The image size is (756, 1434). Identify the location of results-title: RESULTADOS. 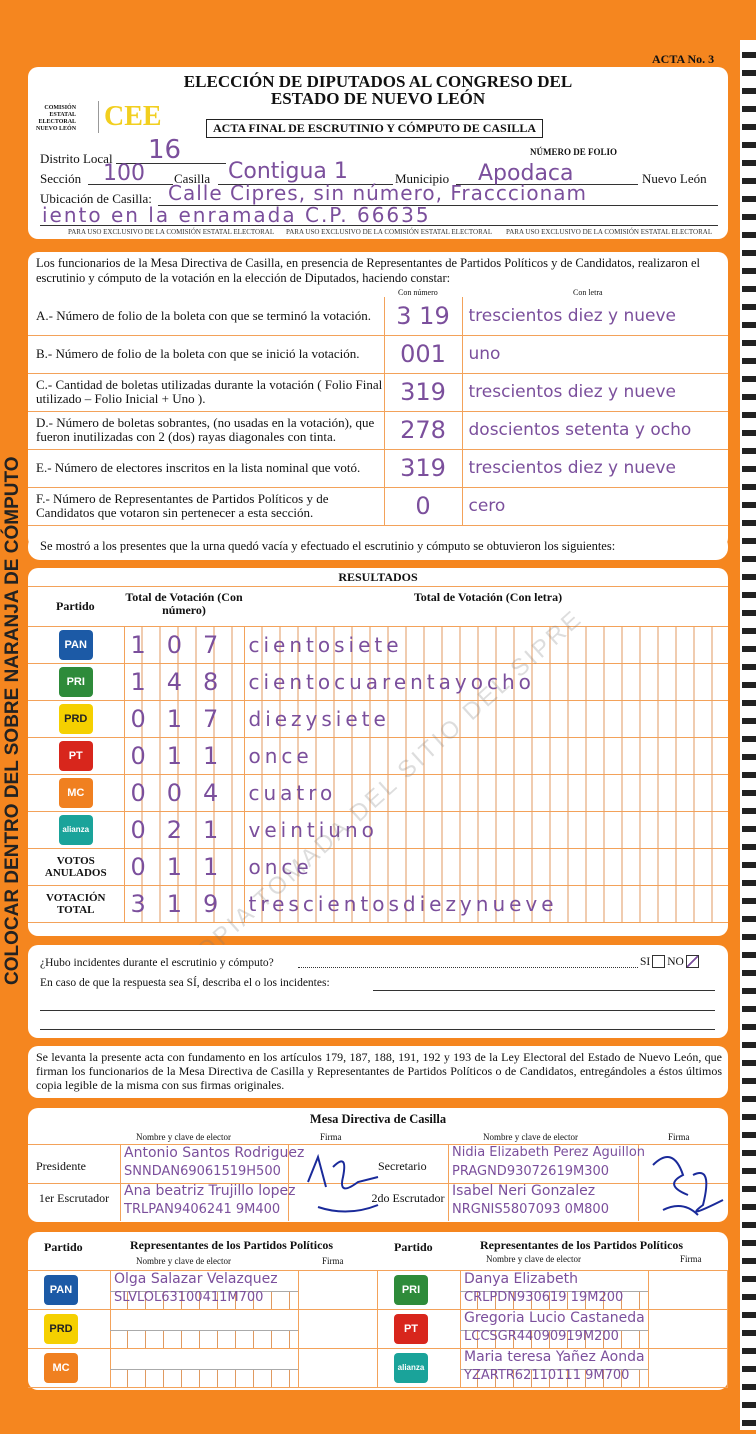
(378, 577).